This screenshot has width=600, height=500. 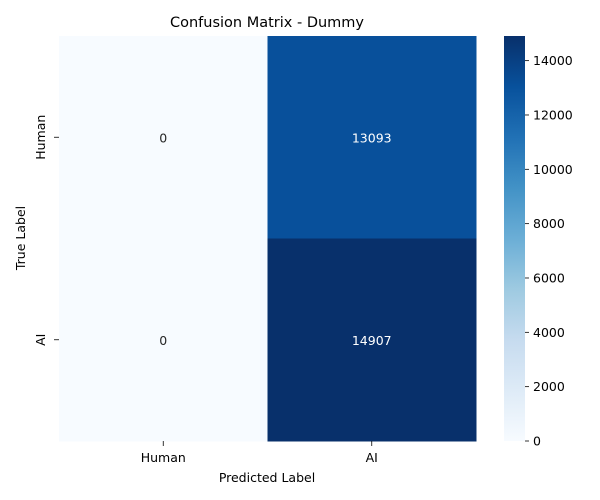 What do you see at coordinates (372, 457) in the screenshot?
I see `x-tick-label: AI` at bounding box center [372, 457].